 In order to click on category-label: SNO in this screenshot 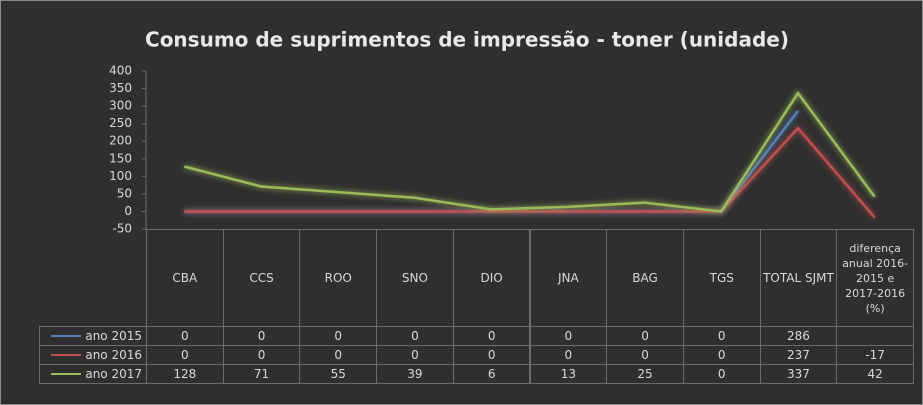, I will do `click(415, 278)`.